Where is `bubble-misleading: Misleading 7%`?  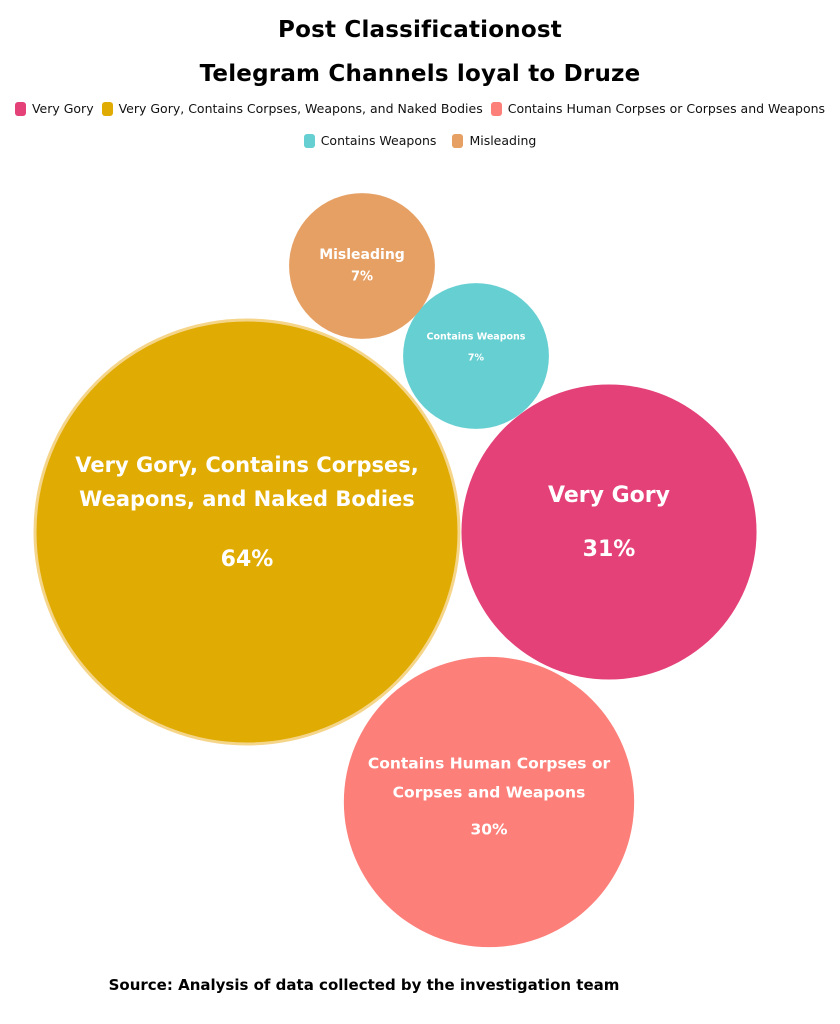 bubble-misleading: Misleading 7% is located at coordinates (362, 266).